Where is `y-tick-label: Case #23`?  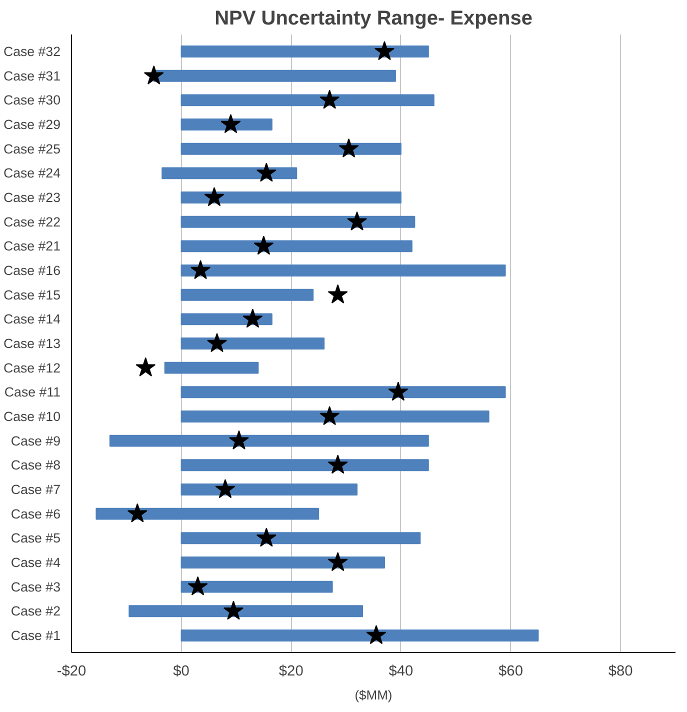 y-tick-label: Case #23 is located at coordinates (32, 198).